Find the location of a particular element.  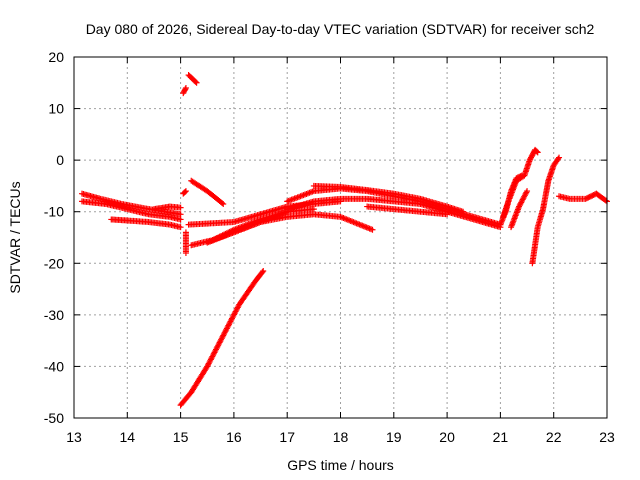

series-arc-w is located at coordinates (583, 197).